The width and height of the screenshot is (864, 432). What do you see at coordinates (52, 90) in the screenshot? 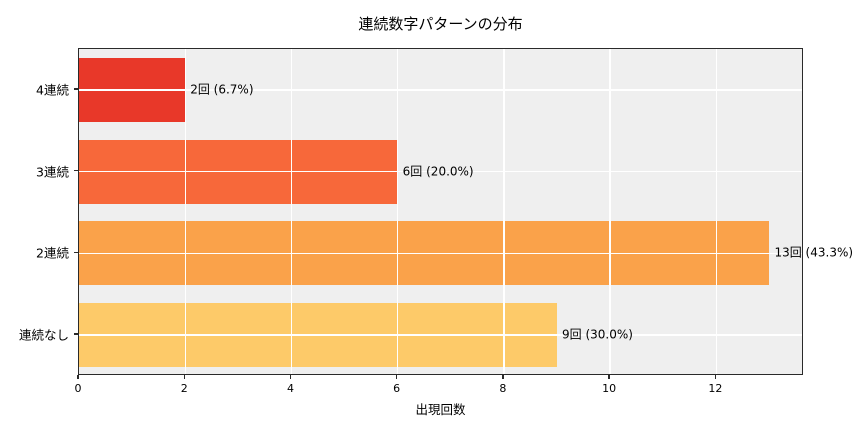
I see `y-tick-label: 4連続` at bounding box center [52, 90].